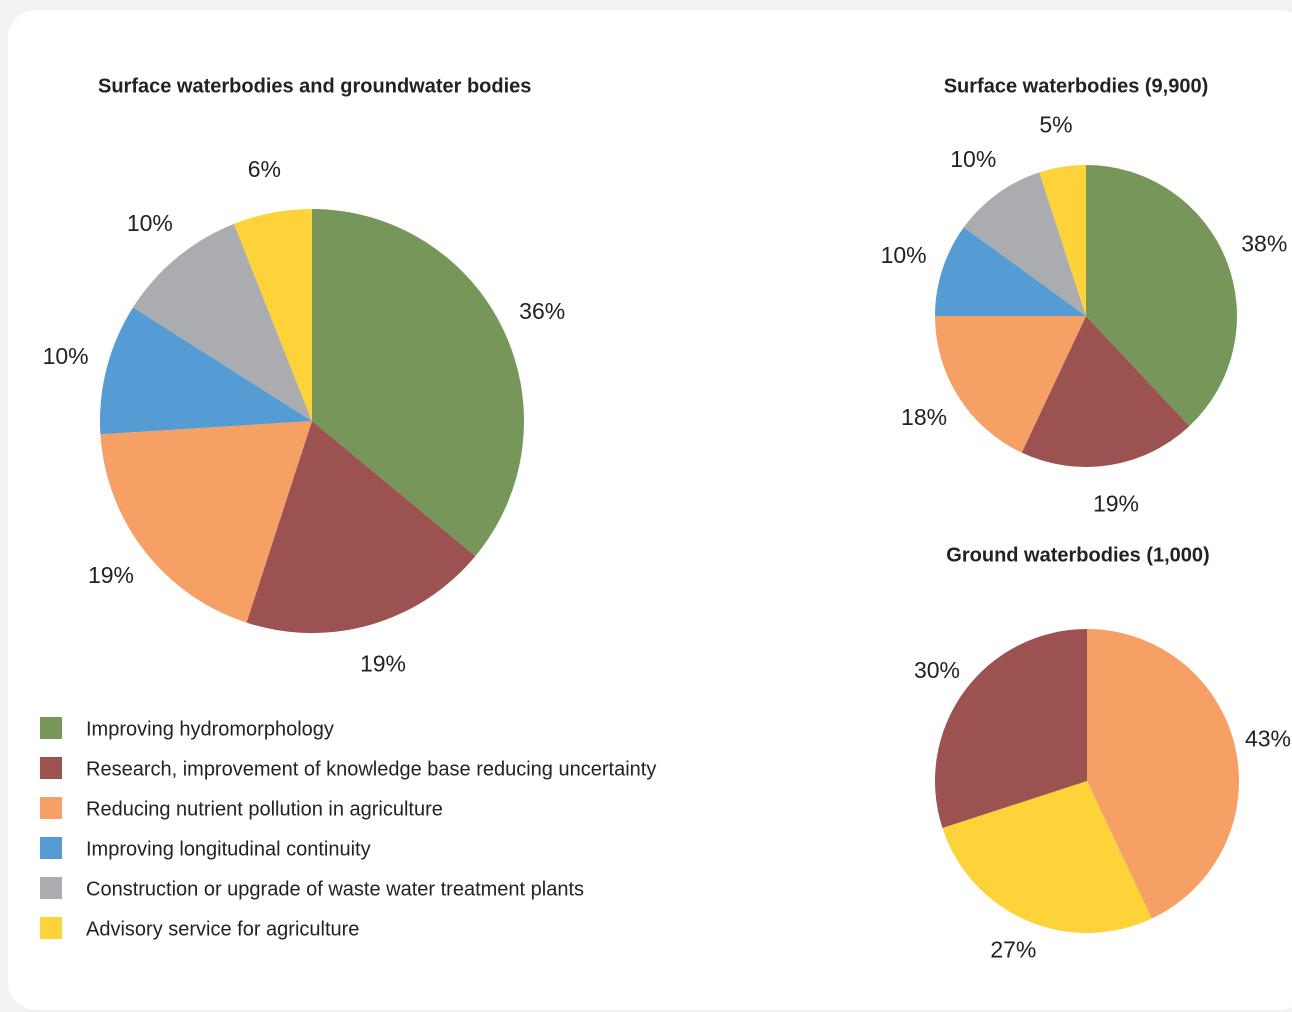  I want to click on slice-label: 30%, so click(937, 670).